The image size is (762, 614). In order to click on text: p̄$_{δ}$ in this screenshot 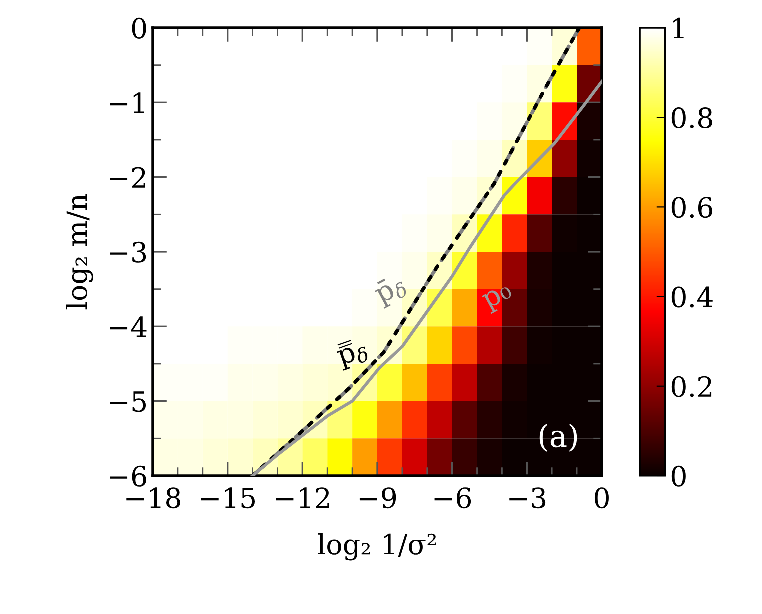, I will do `click(391, 290)`.